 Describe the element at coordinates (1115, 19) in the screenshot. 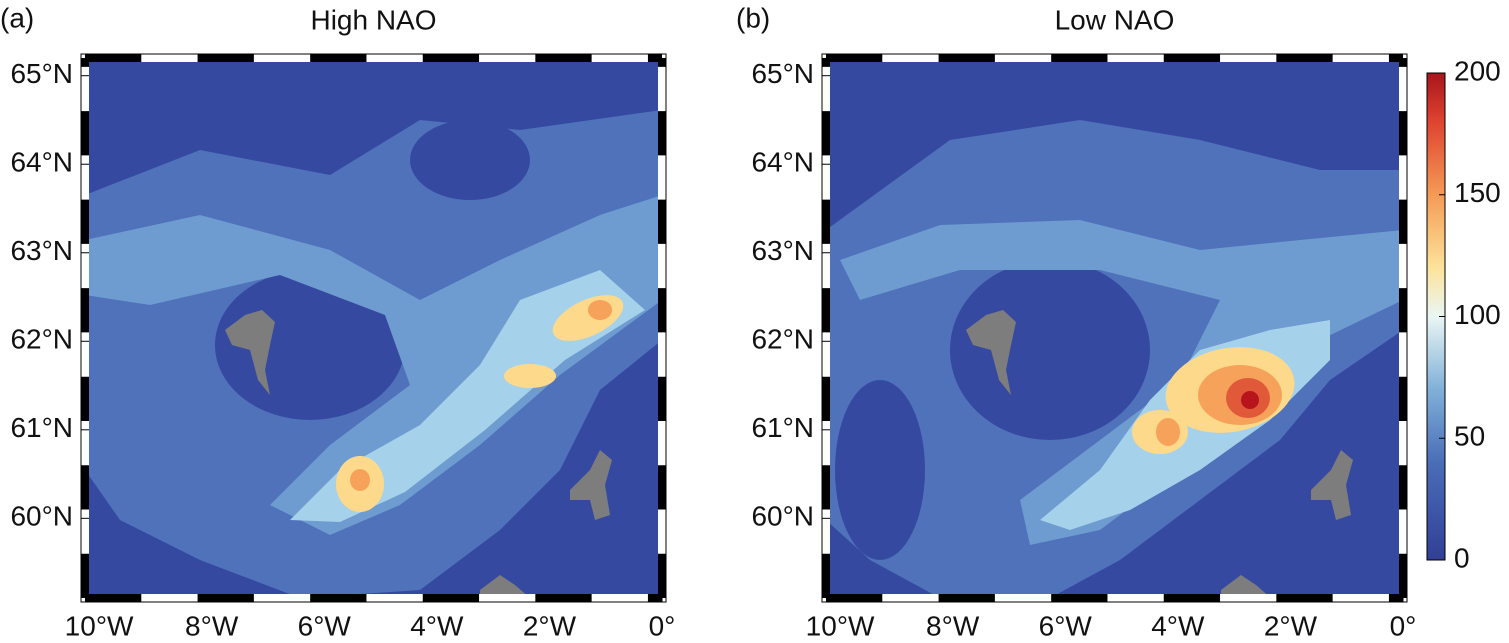

I see `panel-title: Low NAO` at that location.